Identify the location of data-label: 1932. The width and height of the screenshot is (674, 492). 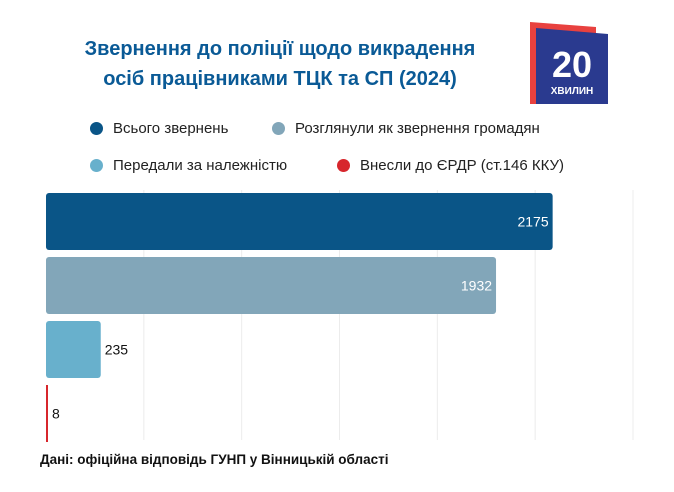
(476, 286).